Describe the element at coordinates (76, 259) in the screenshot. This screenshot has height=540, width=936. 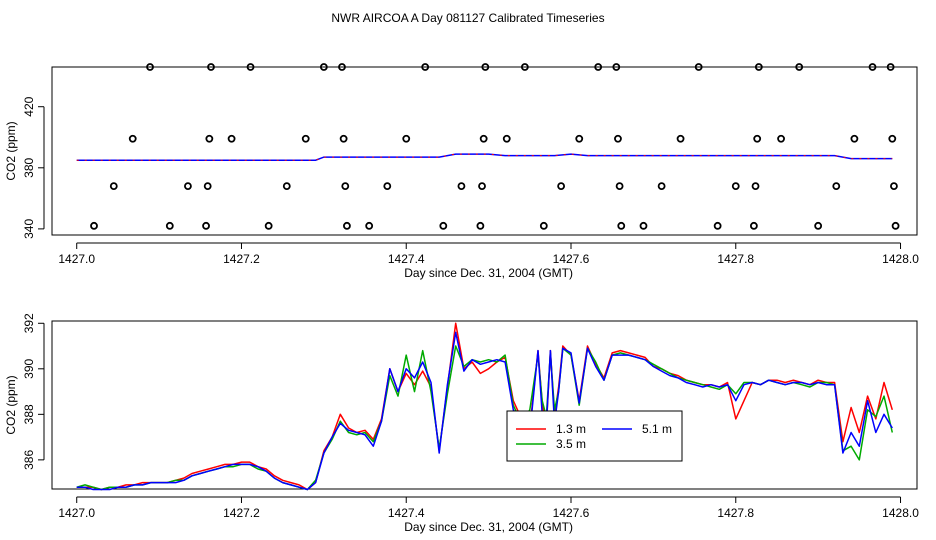
I see `top-x-tick-label: 1427.0` at that location.